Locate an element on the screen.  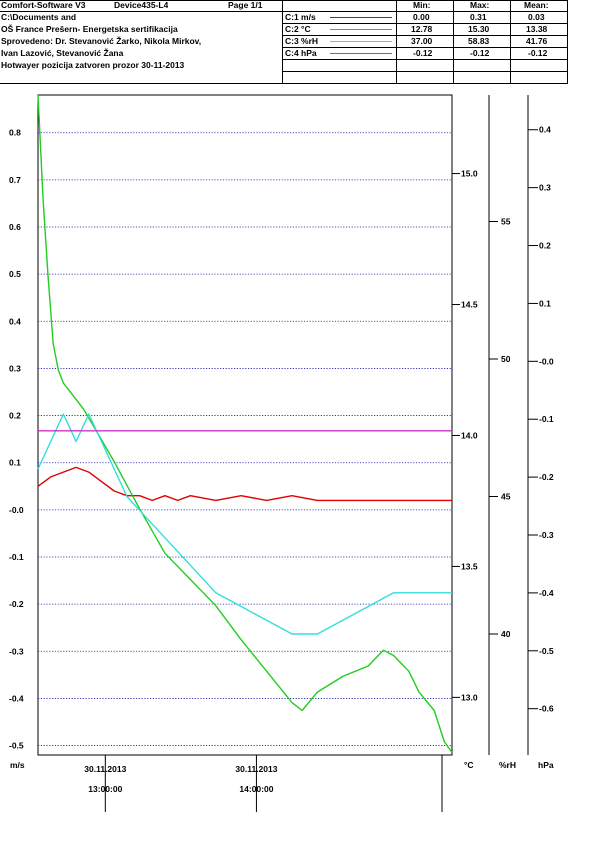
channel-max: 0.31 is located at coordinates (478, 17).